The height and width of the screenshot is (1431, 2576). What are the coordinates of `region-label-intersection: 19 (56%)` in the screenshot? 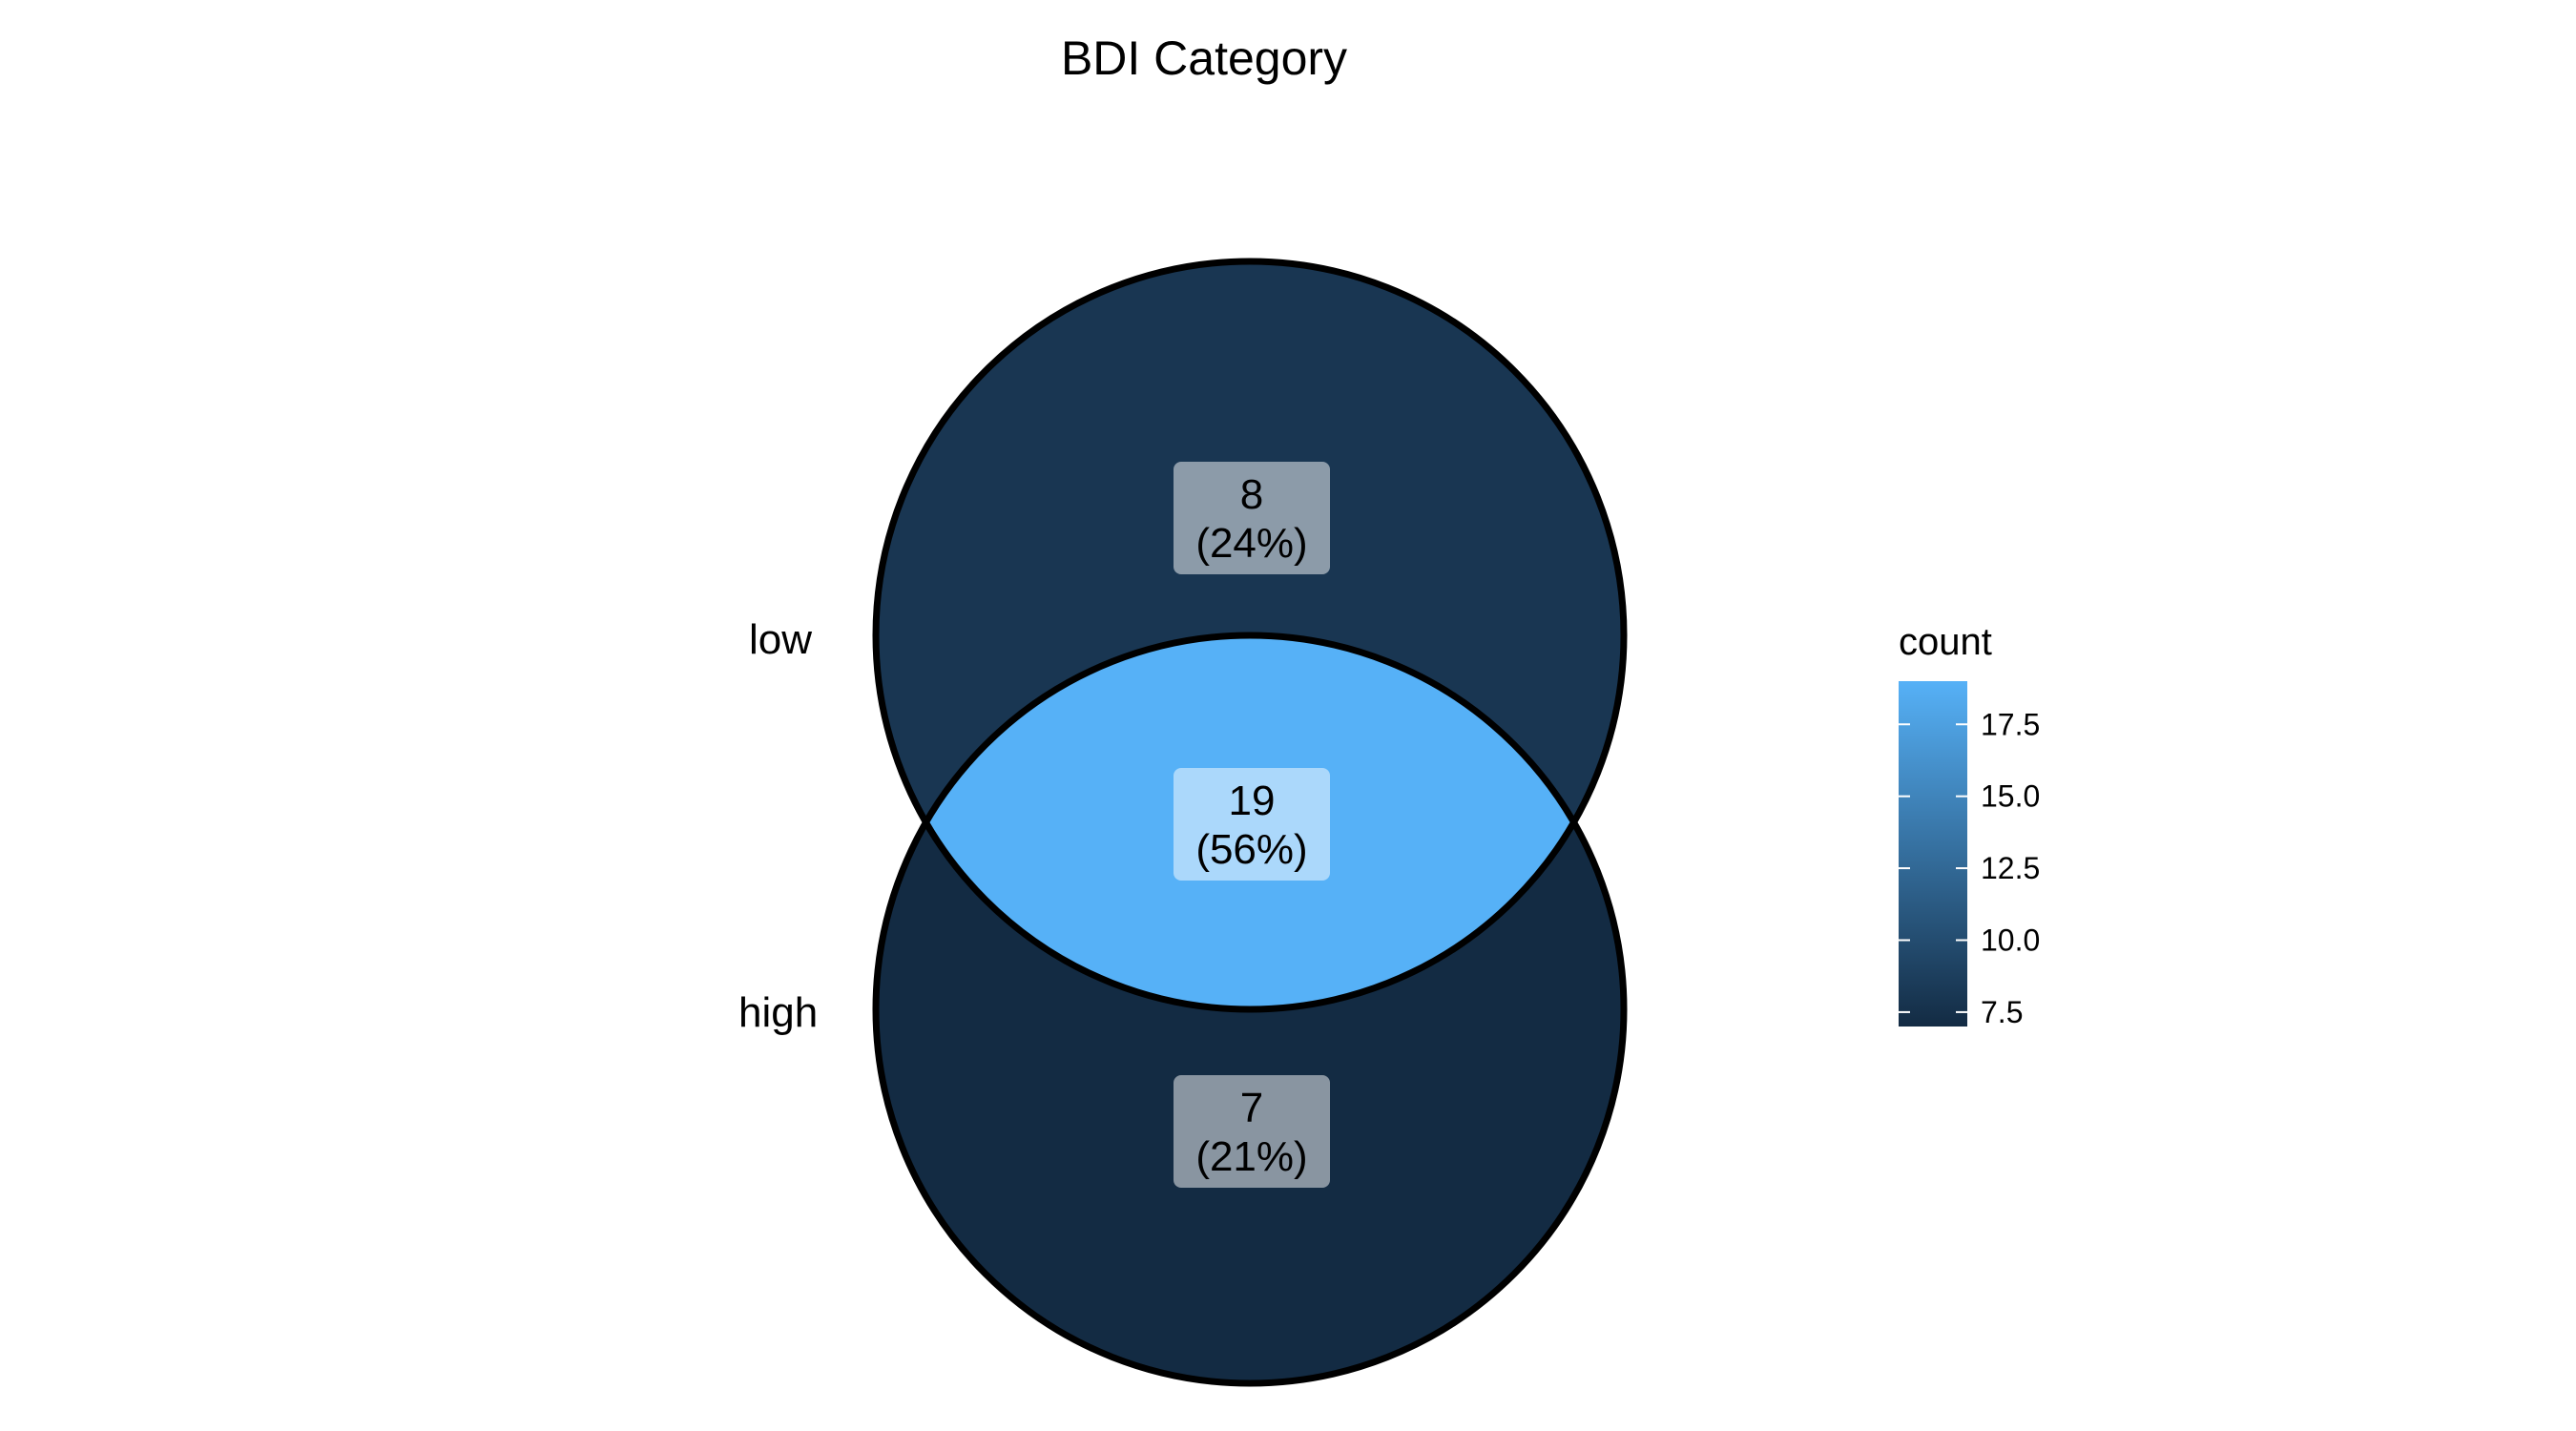 It's located at (1252, 824).